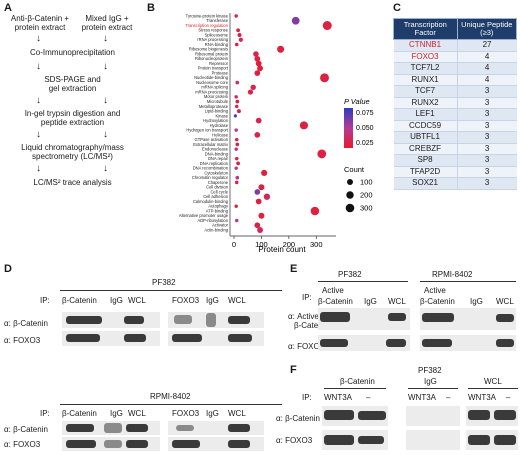 The image size is (520, 455). Describe the element at coordinates (306, 346) in the screenshot. I see `e-row-foxo3: α: FOXO3` at that location.